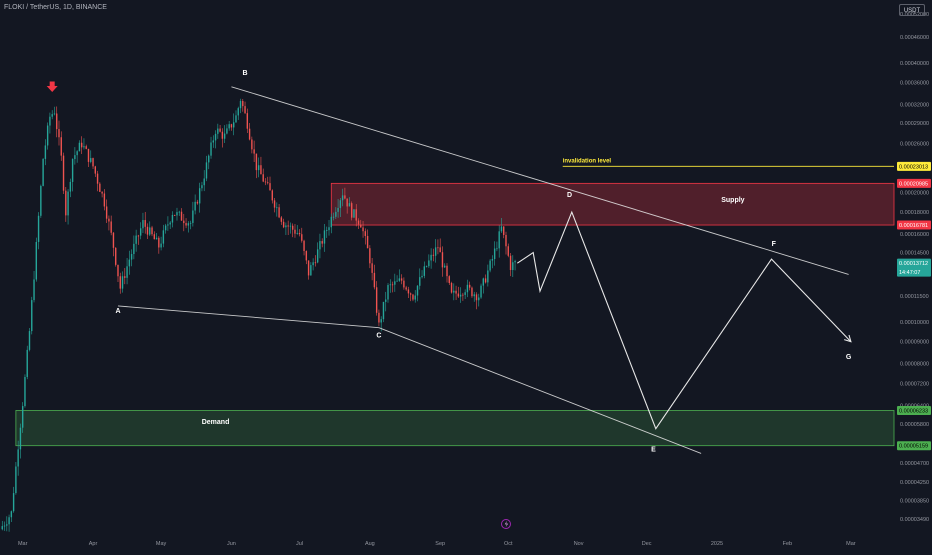 This screenshot has height=555, width=932. What do you see at coordinates (684, 320) in the screenshot?
I see `projection-path` at bounding box center [684, 320].